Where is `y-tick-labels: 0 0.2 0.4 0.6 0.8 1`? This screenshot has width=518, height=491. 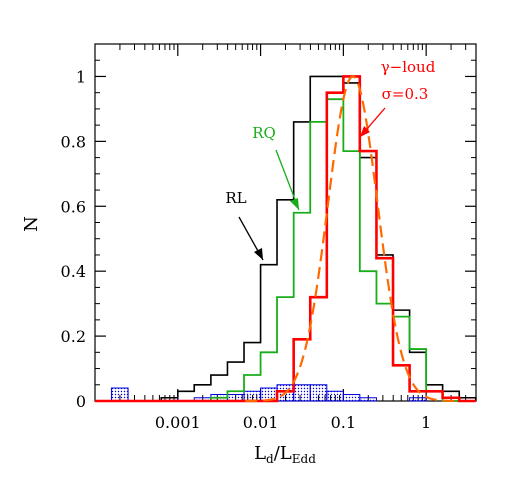
y-tick-labels: 0 0.2 0.4 0.6 0.8 1 is located at coordinates (73, 239).